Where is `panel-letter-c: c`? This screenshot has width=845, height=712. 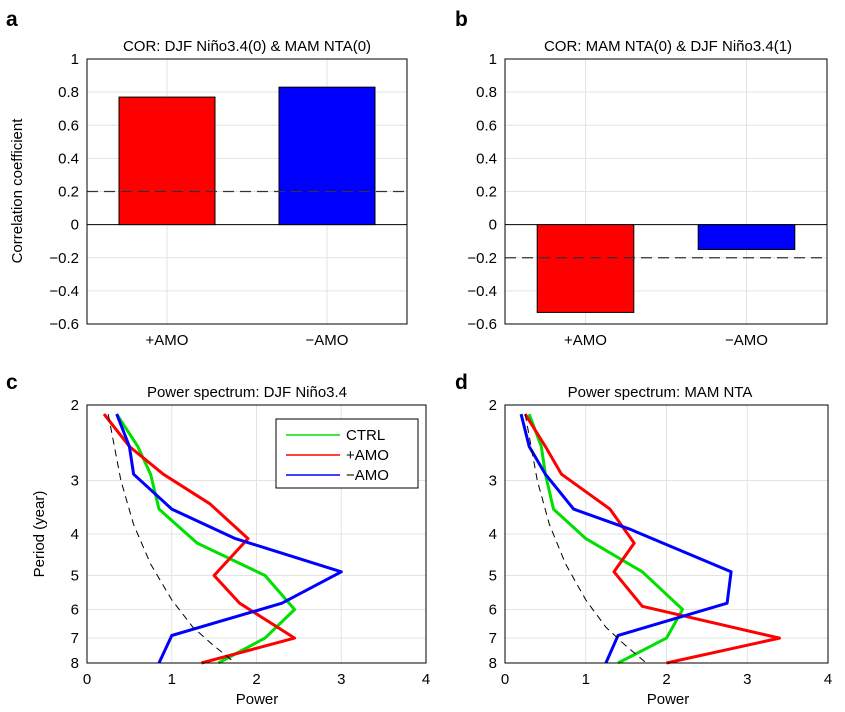
panel-letter-c: c is located at coordinates (12, 382).